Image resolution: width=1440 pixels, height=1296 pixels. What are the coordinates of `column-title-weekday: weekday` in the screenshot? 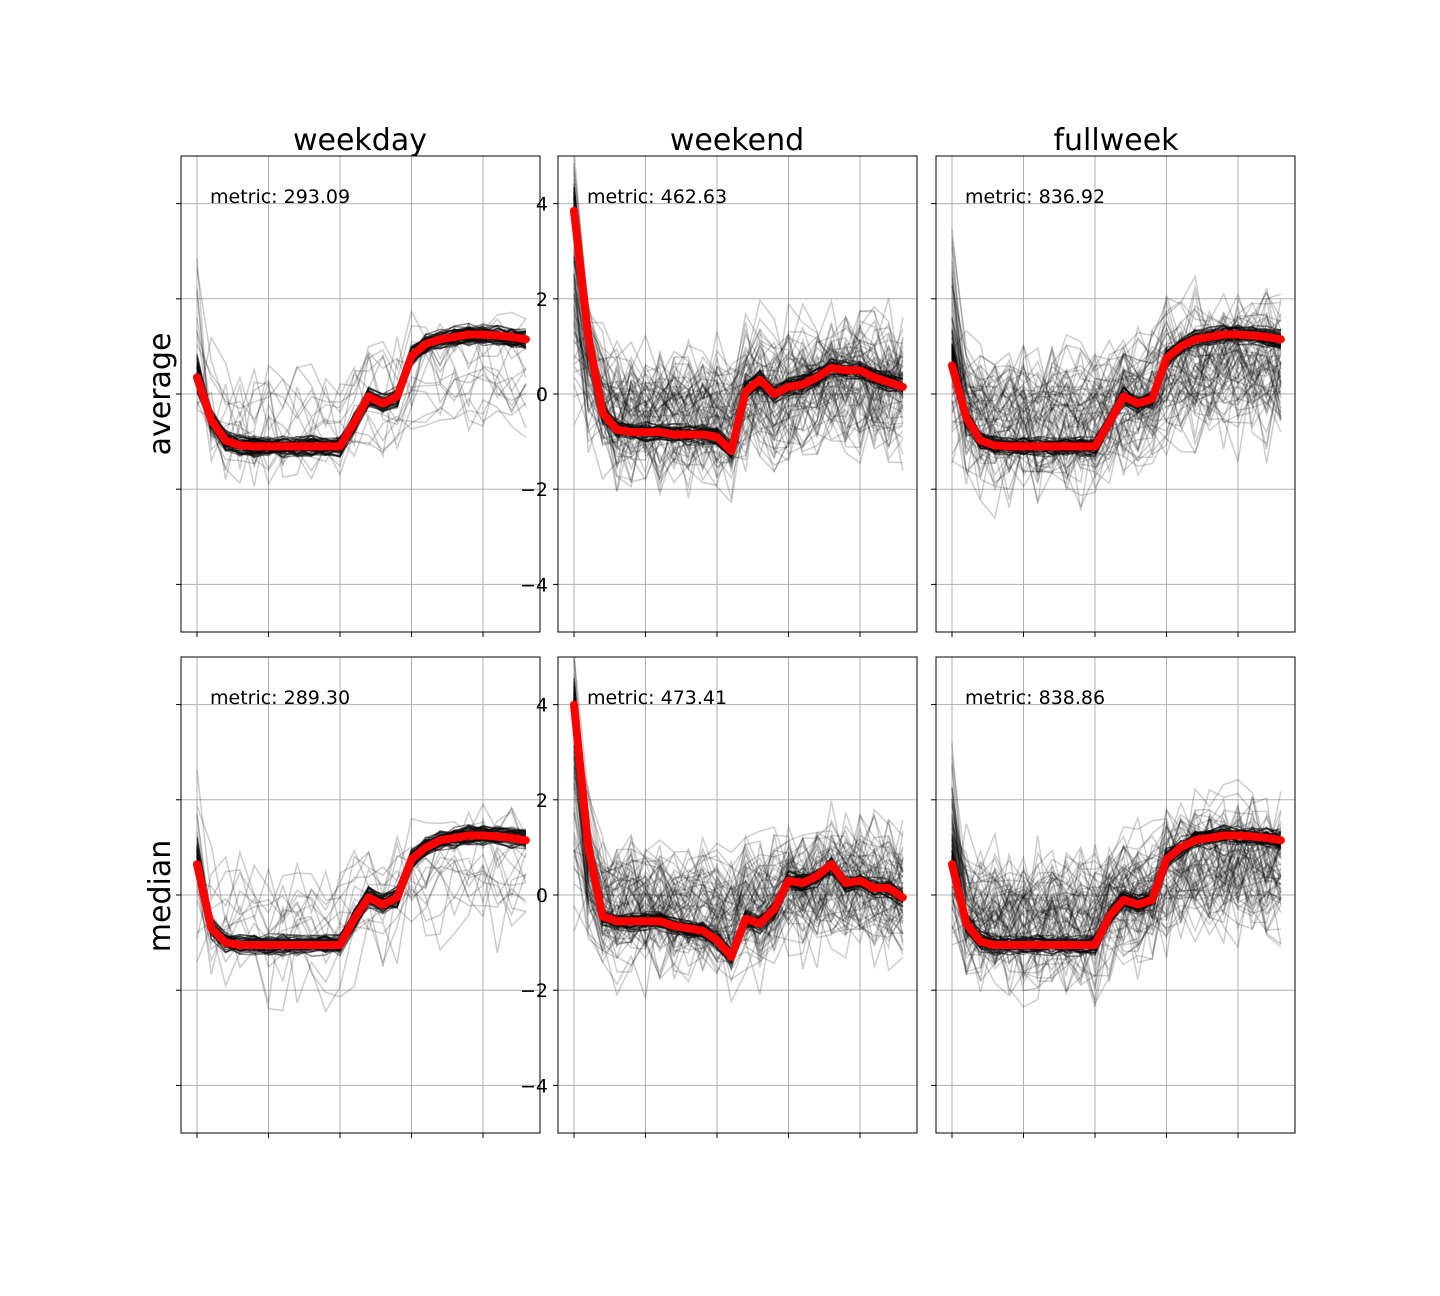 It's located at (360, 140).